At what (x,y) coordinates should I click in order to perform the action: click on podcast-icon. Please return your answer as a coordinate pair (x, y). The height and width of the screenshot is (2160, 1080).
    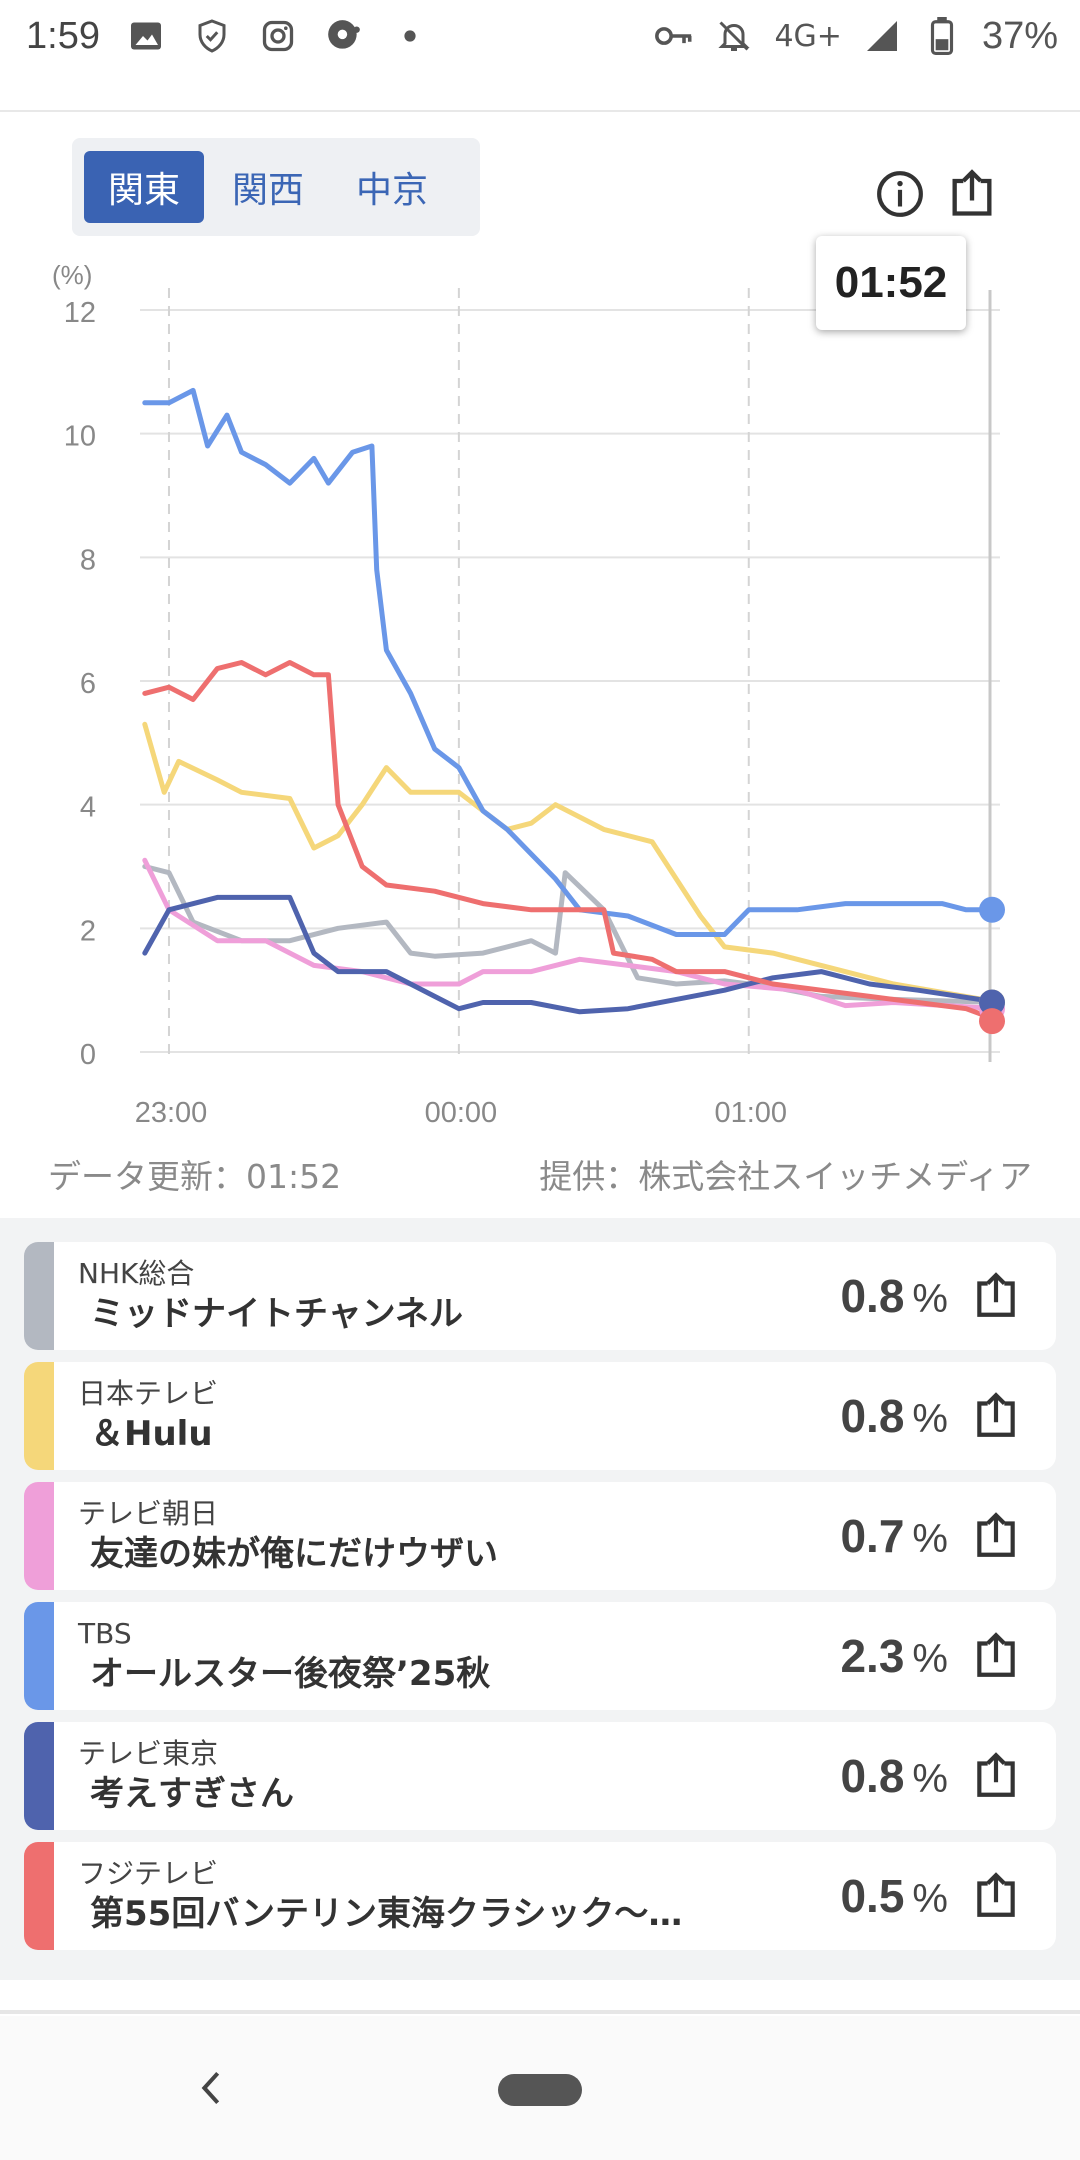
    Looking at the image, I should click on (344, 36).